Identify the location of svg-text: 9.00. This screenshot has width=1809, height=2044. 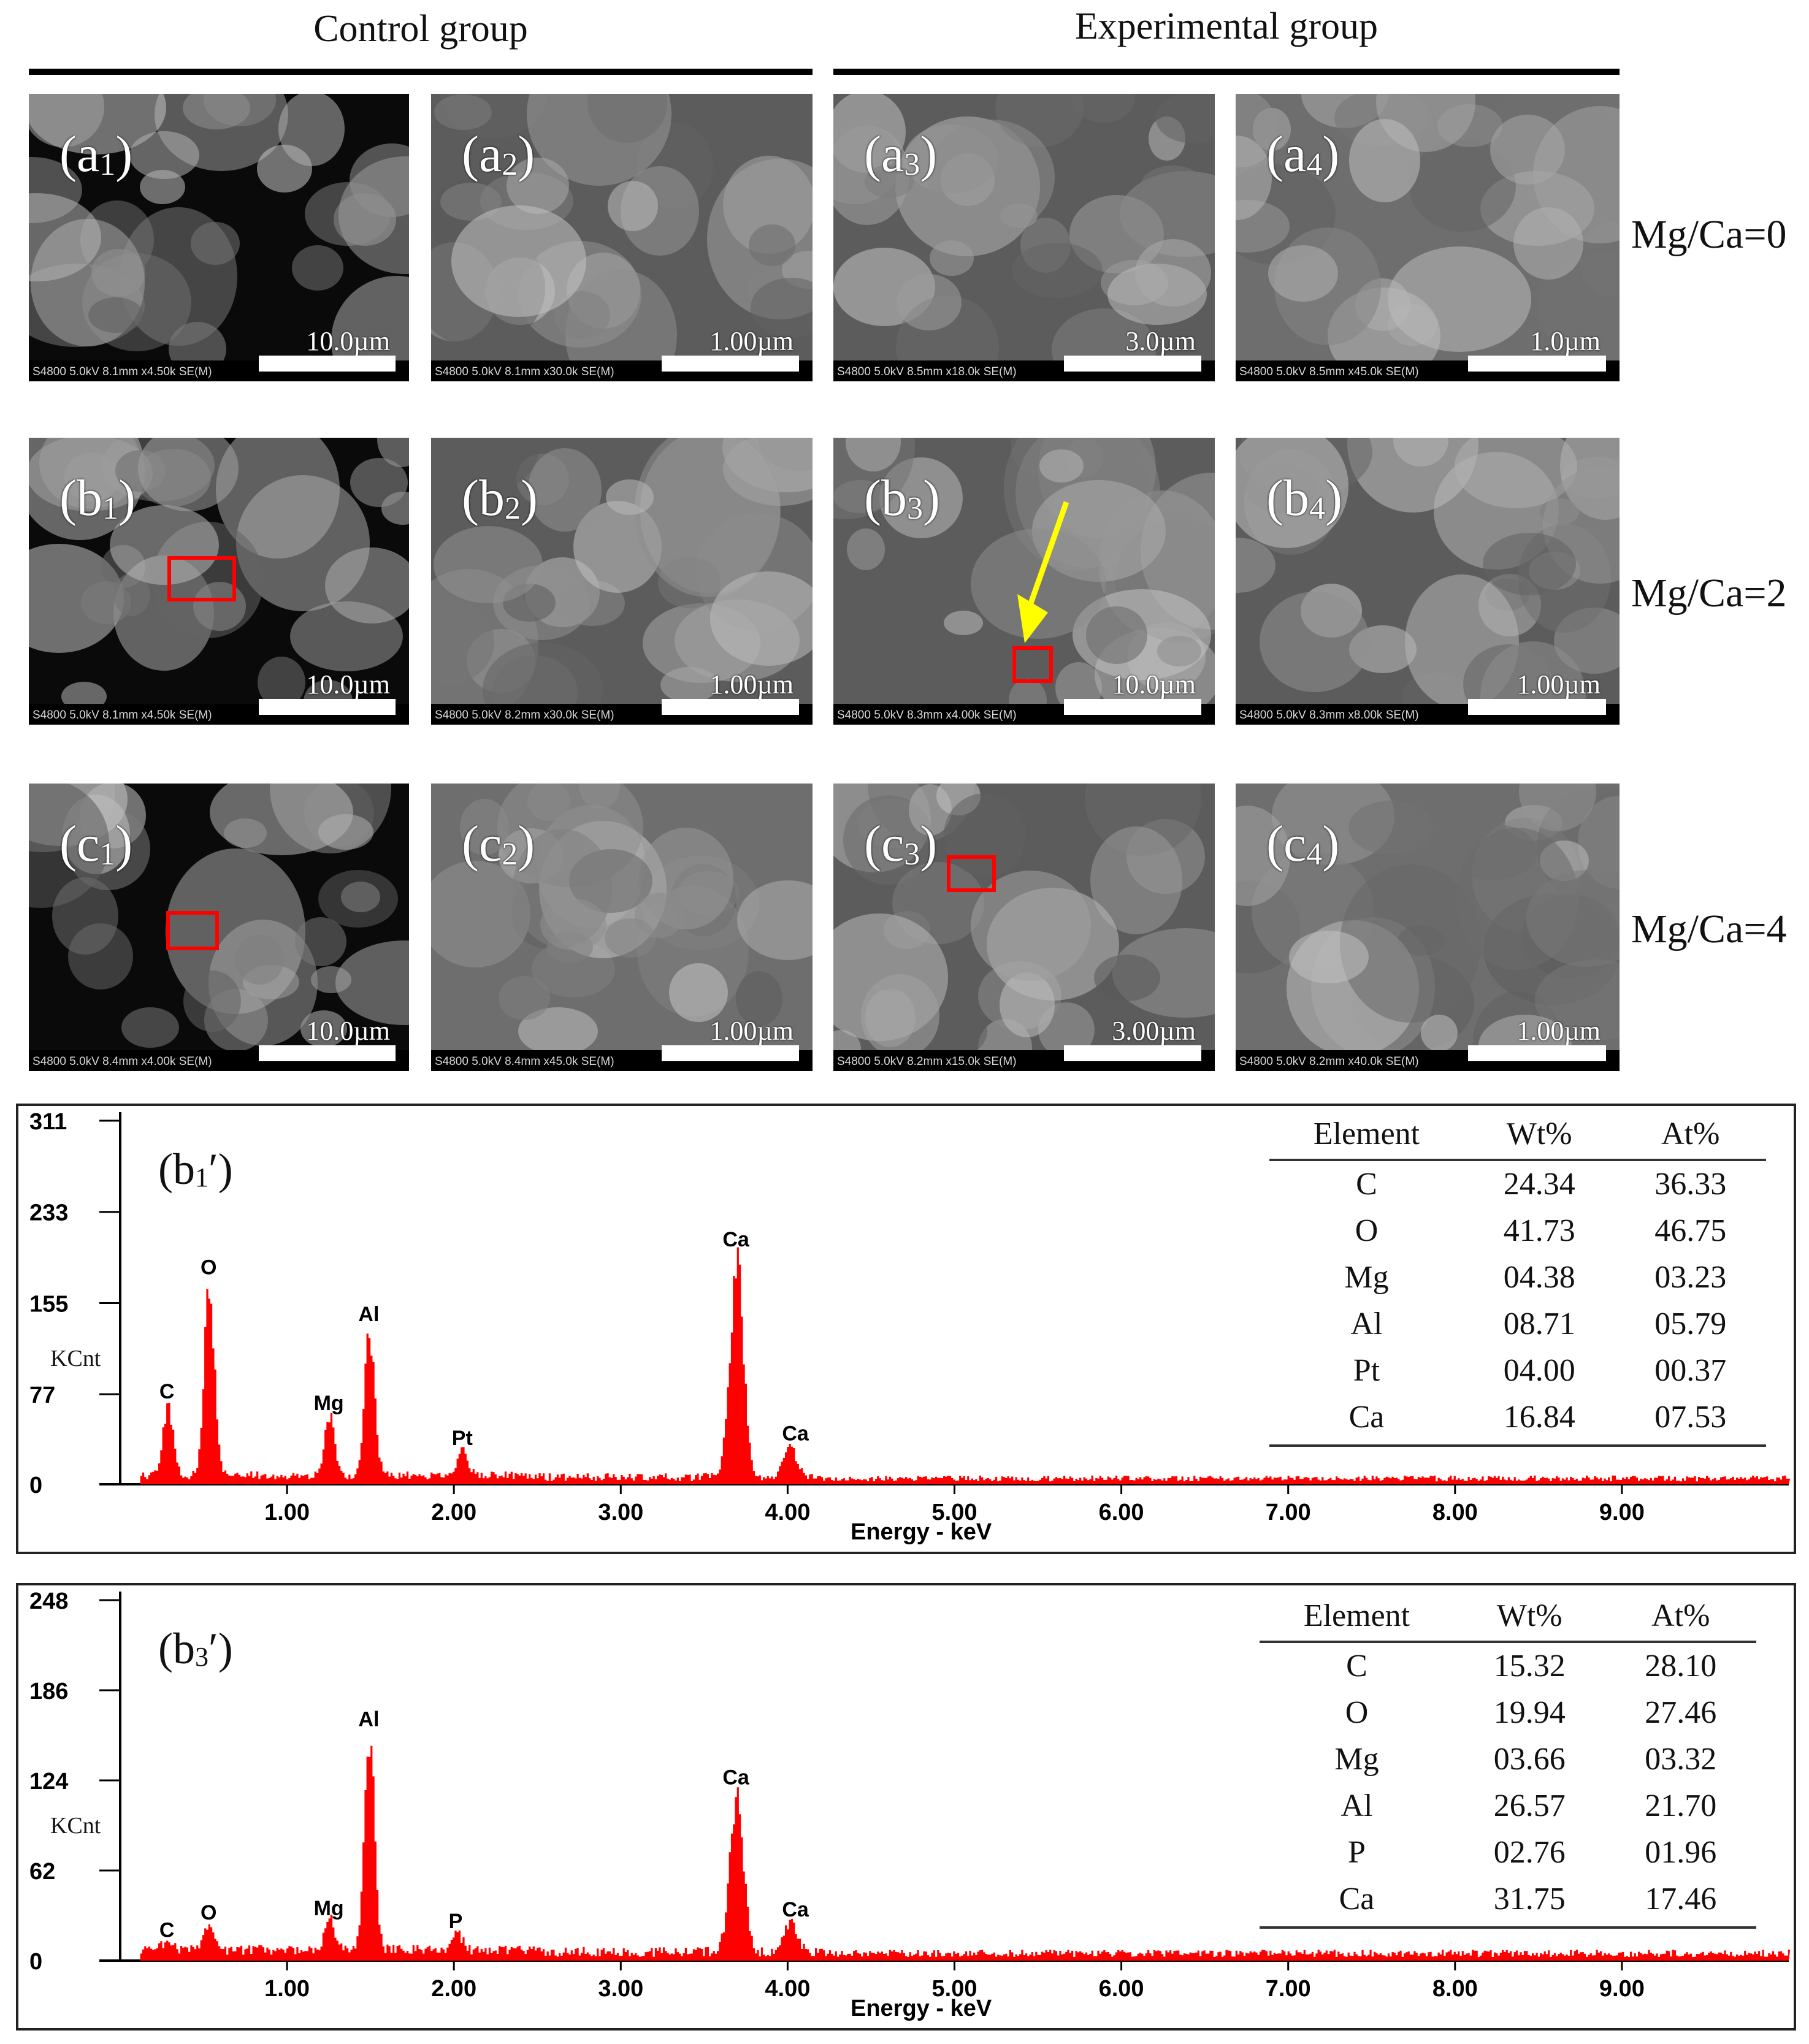
(1622, 1989).